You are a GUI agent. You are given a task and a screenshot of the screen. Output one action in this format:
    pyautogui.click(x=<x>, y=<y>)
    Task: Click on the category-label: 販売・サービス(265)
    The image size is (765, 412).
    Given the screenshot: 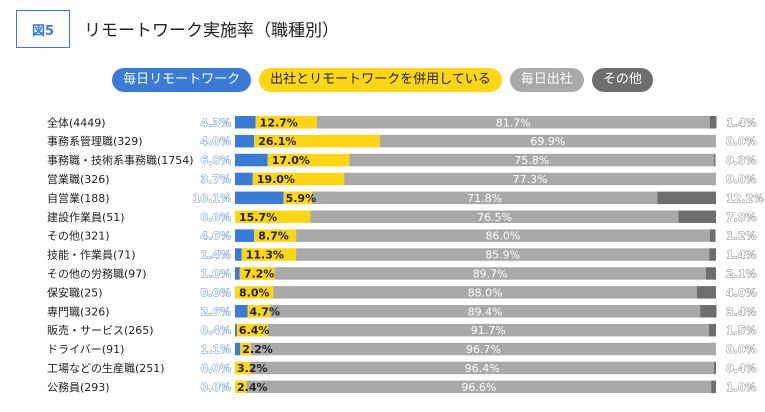 What is the action you would take?
    pyautogui.click(x=100, y=330)
    